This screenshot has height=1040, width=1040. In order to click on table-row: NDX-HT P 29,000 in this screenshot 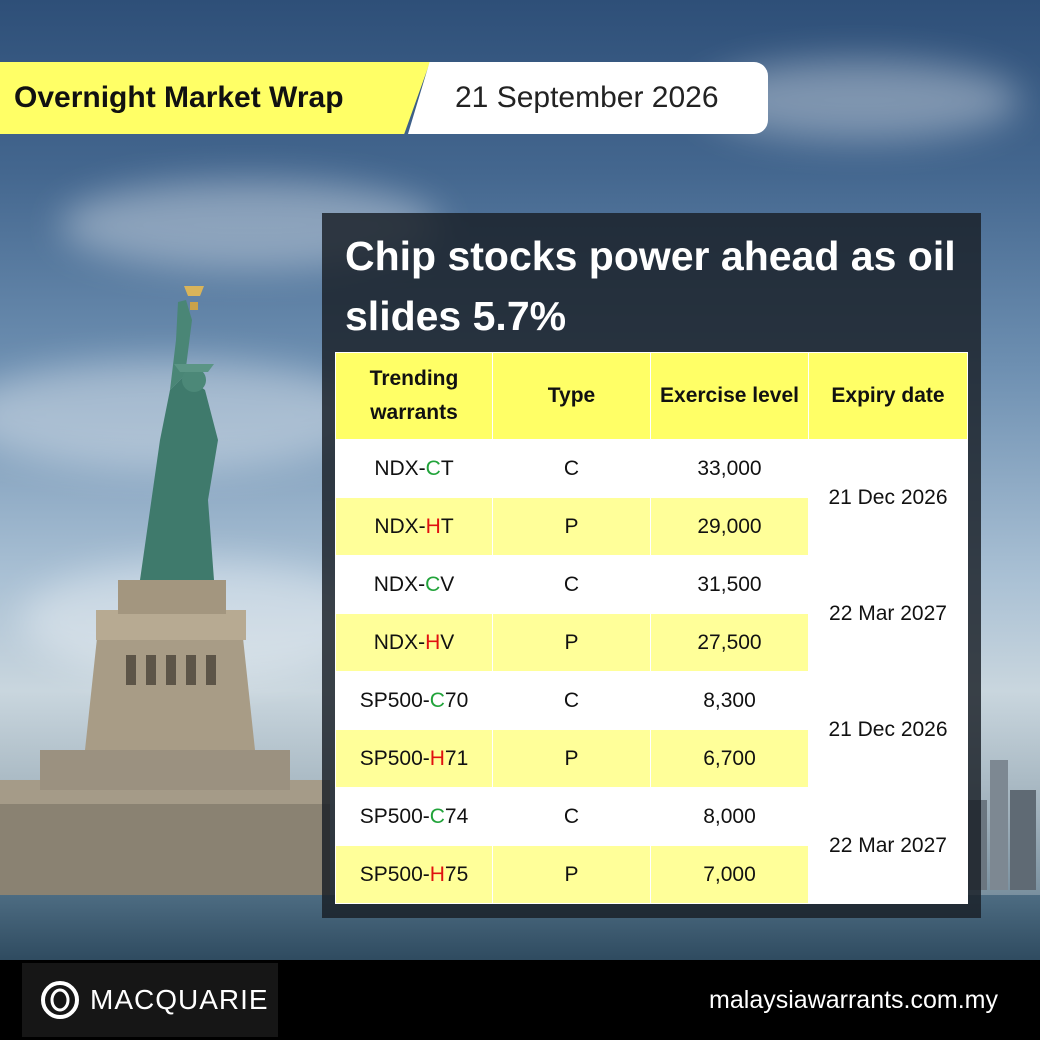, I will do `click(651, 526)`.